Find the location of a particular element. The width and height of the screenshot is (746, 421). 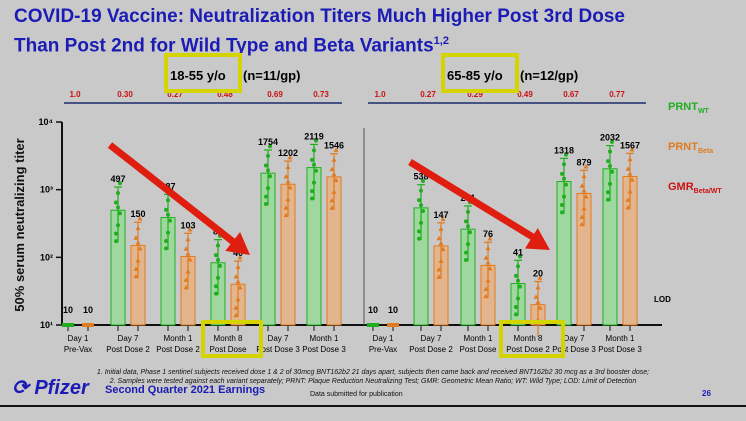

logo-text: Pfizer is located at coordinates (61, 388).